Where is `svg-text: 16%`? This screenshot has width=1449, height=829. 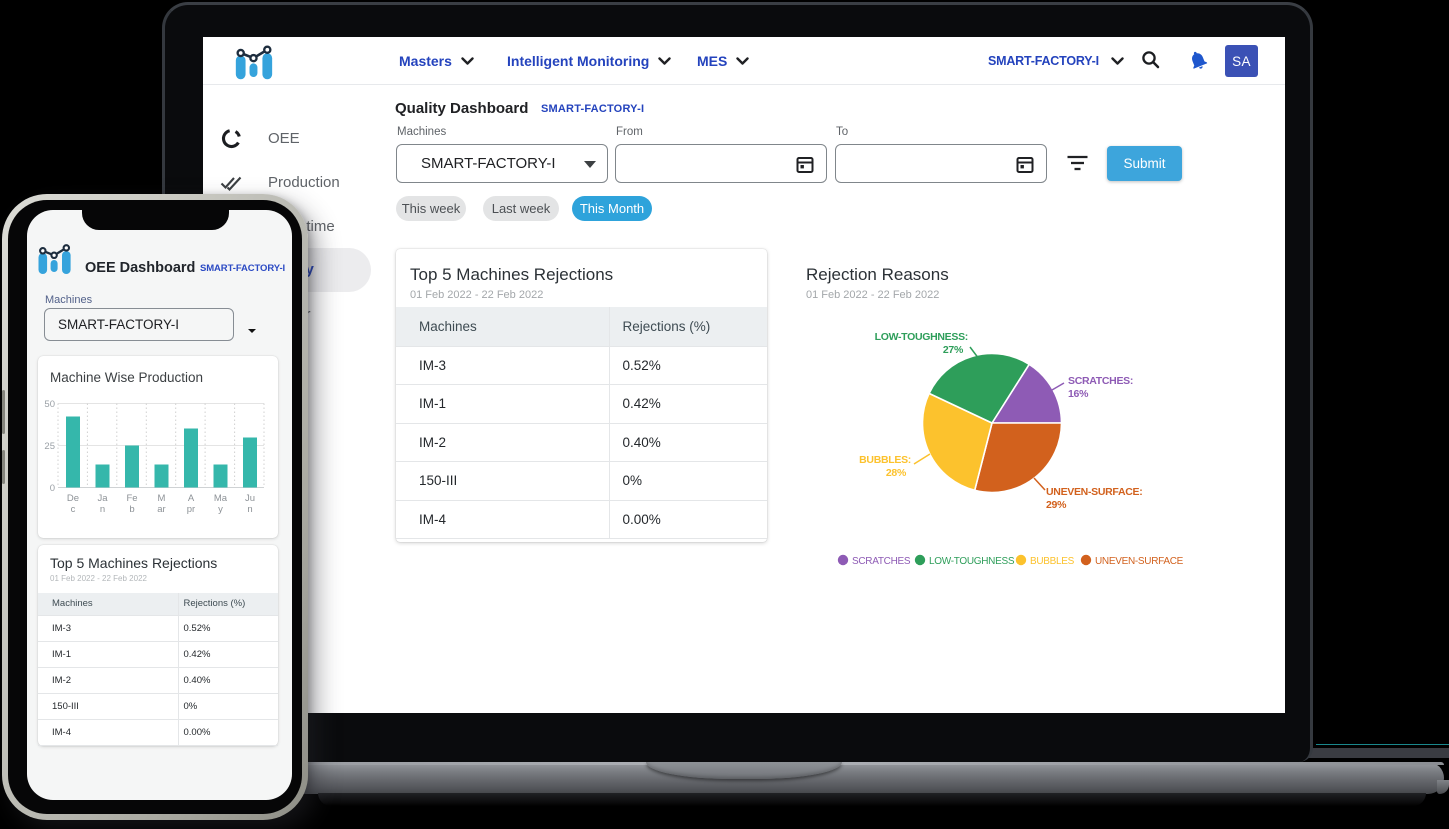 svg-text: 16% is located at coordinates (1078, 394).